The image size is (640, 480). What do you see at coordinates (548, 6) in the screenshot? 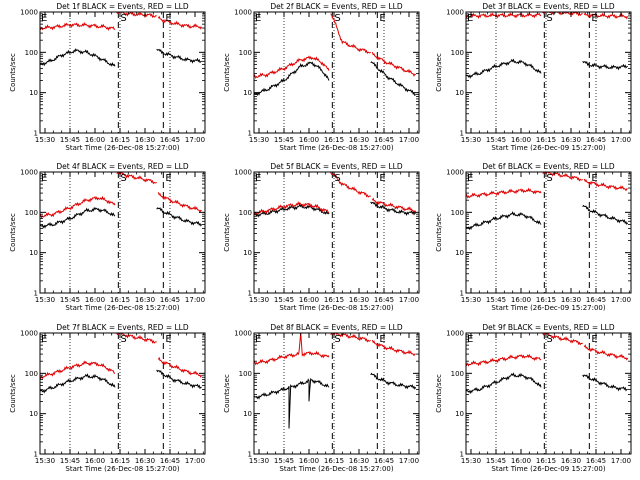
I see `panel-title: Det 3f BLACK = Events, RED = LLD` at bounding box center [548, 6].